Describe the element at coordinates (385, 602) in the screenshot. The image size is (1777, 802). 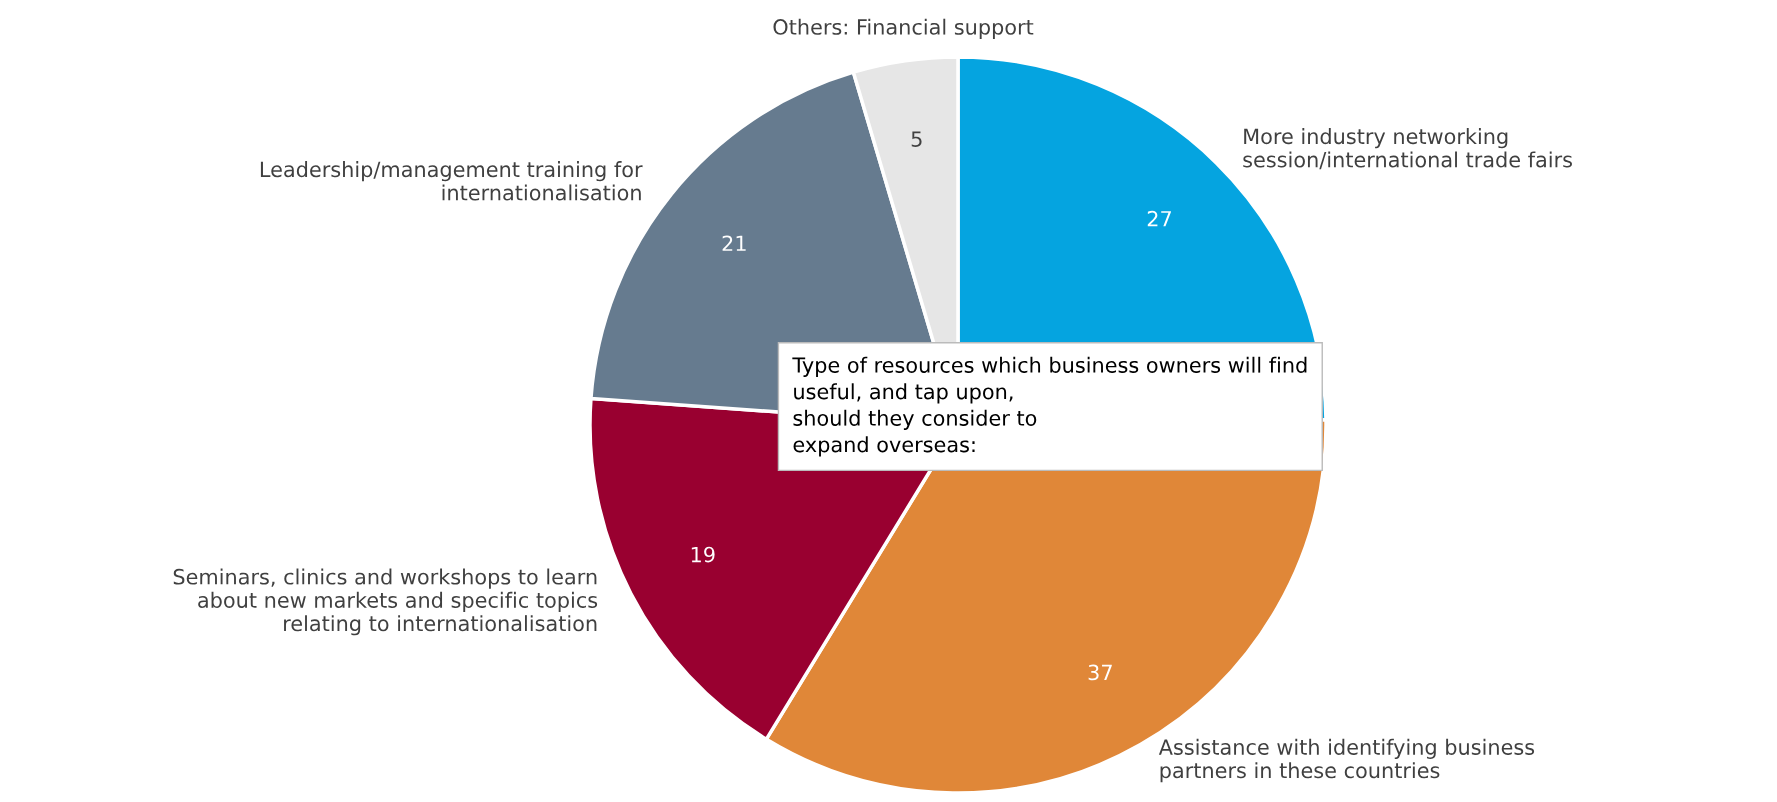
I see `slice-label: Seminars, clinics and workshops to learn about new markets and specific topics relating to internationalisation` at that location.